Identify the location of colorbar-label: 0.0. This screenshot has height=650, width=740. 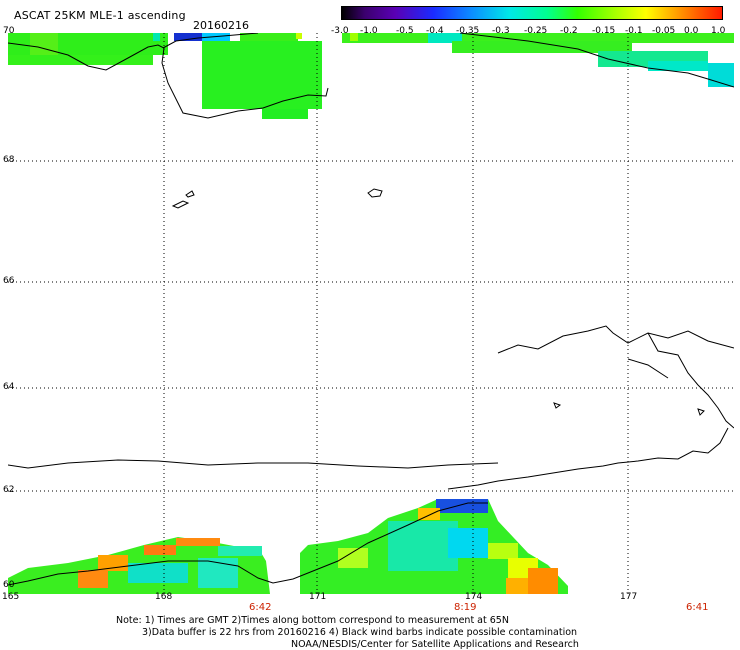
(691, 31).